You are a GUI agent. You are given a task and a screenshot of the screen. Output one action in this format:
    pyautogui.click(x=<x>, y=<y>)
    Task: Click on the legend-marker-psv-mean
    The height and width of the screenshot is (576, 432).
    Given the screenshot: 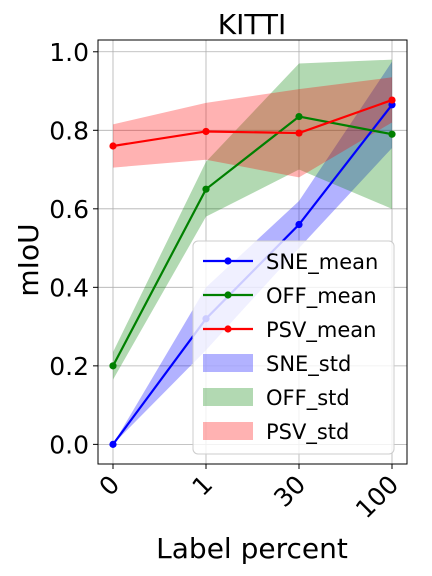 What is the action you would take?
    pyautogui.click(x=228, y=329)
    